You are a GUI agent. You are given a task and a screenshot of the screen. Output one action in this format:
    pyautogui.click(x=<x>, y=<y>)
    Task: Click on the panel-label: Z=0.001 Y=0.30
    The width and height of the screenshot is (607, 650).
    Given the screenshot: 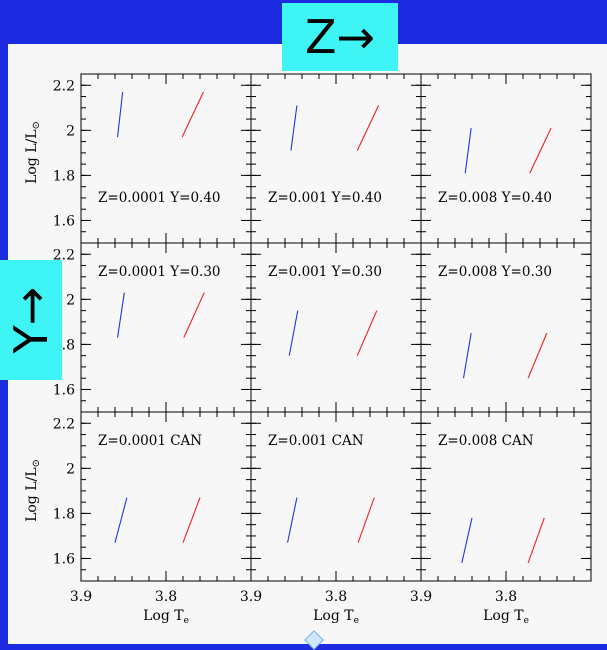 What is the action you would take?
    pyautogui.click(x=325, y=272)
    